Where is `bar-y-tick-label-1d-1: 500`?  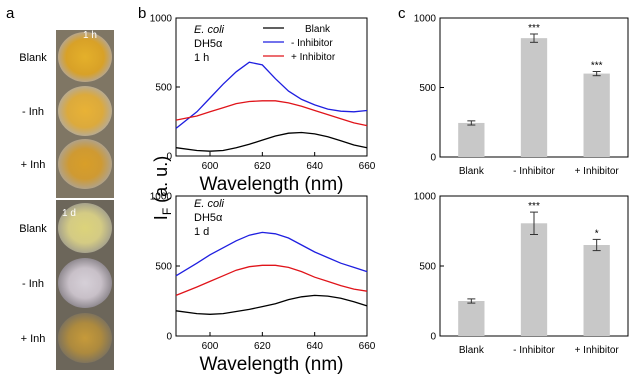 bar-y-tick-label-1d-1: 500 is located at coordinates (427, 267).